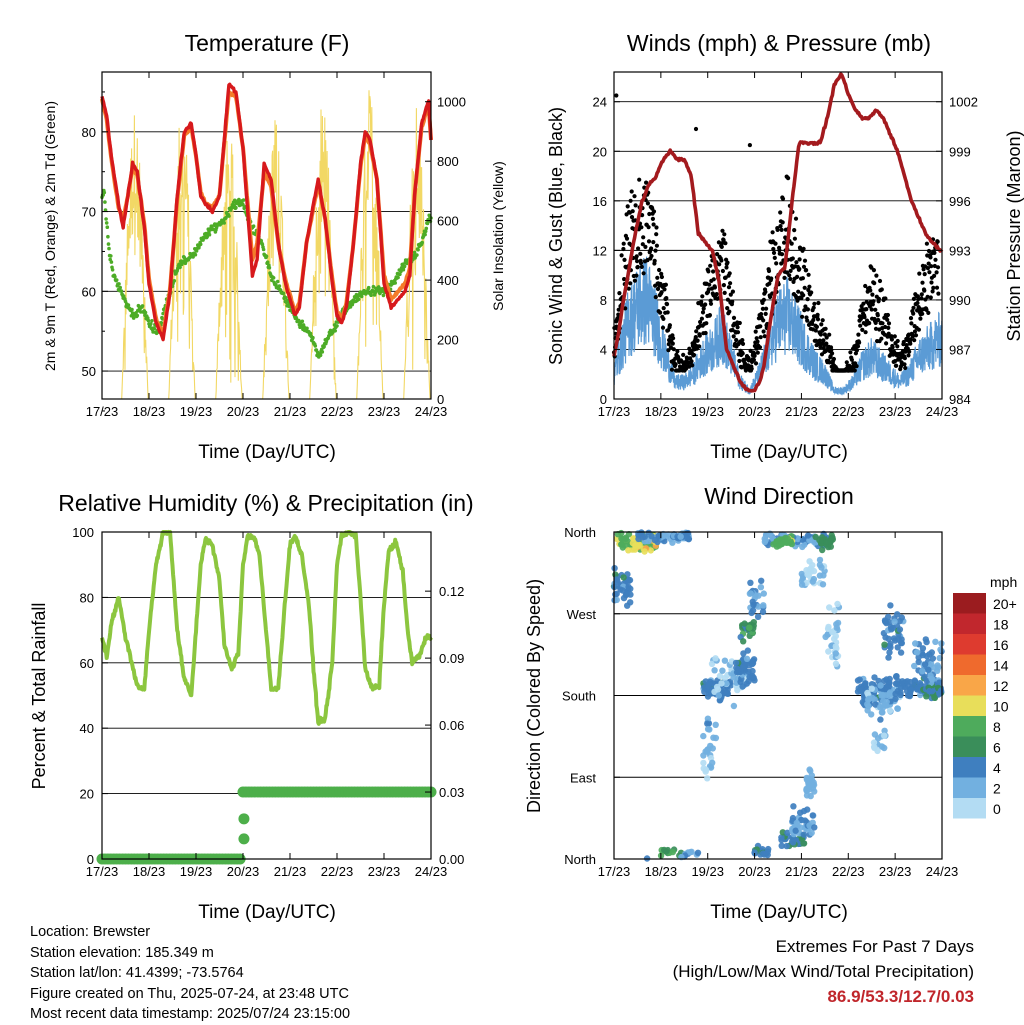 The image size is (1024, 1025). Describe the element at coordinates (707, 411) in the screenshot. I see `x-tick-label: 19/23` at that location.